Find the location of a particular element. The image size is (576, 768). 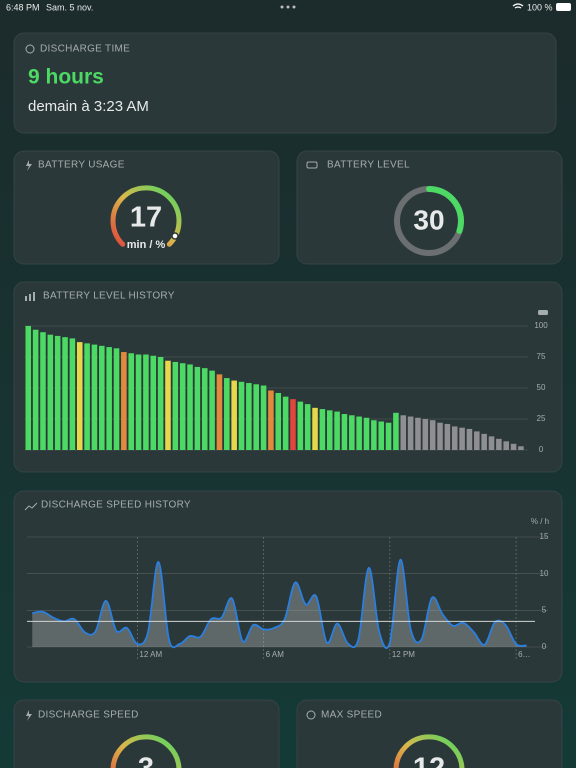

status-time: 6:48 PM is located at coordinates (23, 7).